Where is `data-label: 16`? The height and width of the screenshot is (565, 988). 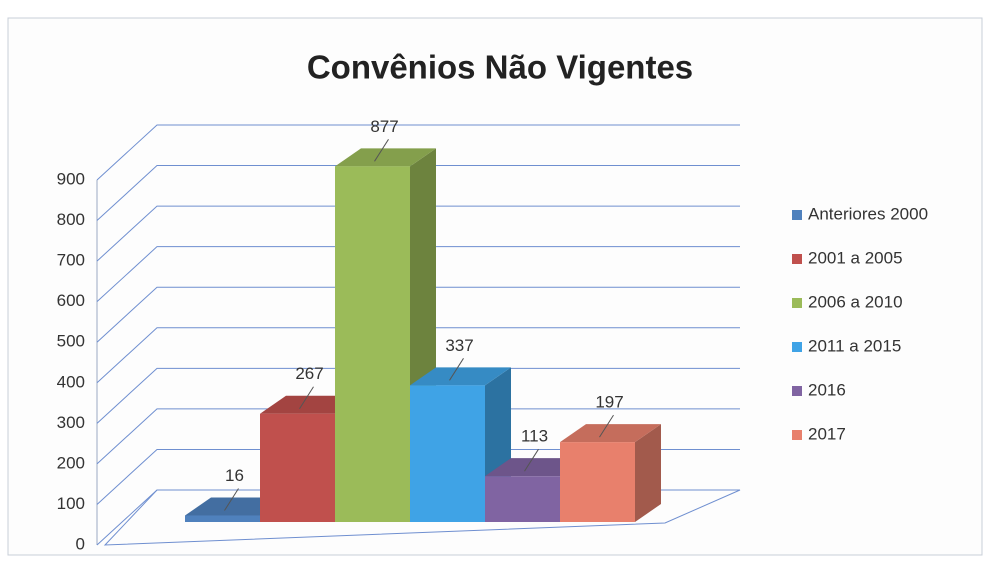
data-label: 16 is located at coordinates (234, 475).